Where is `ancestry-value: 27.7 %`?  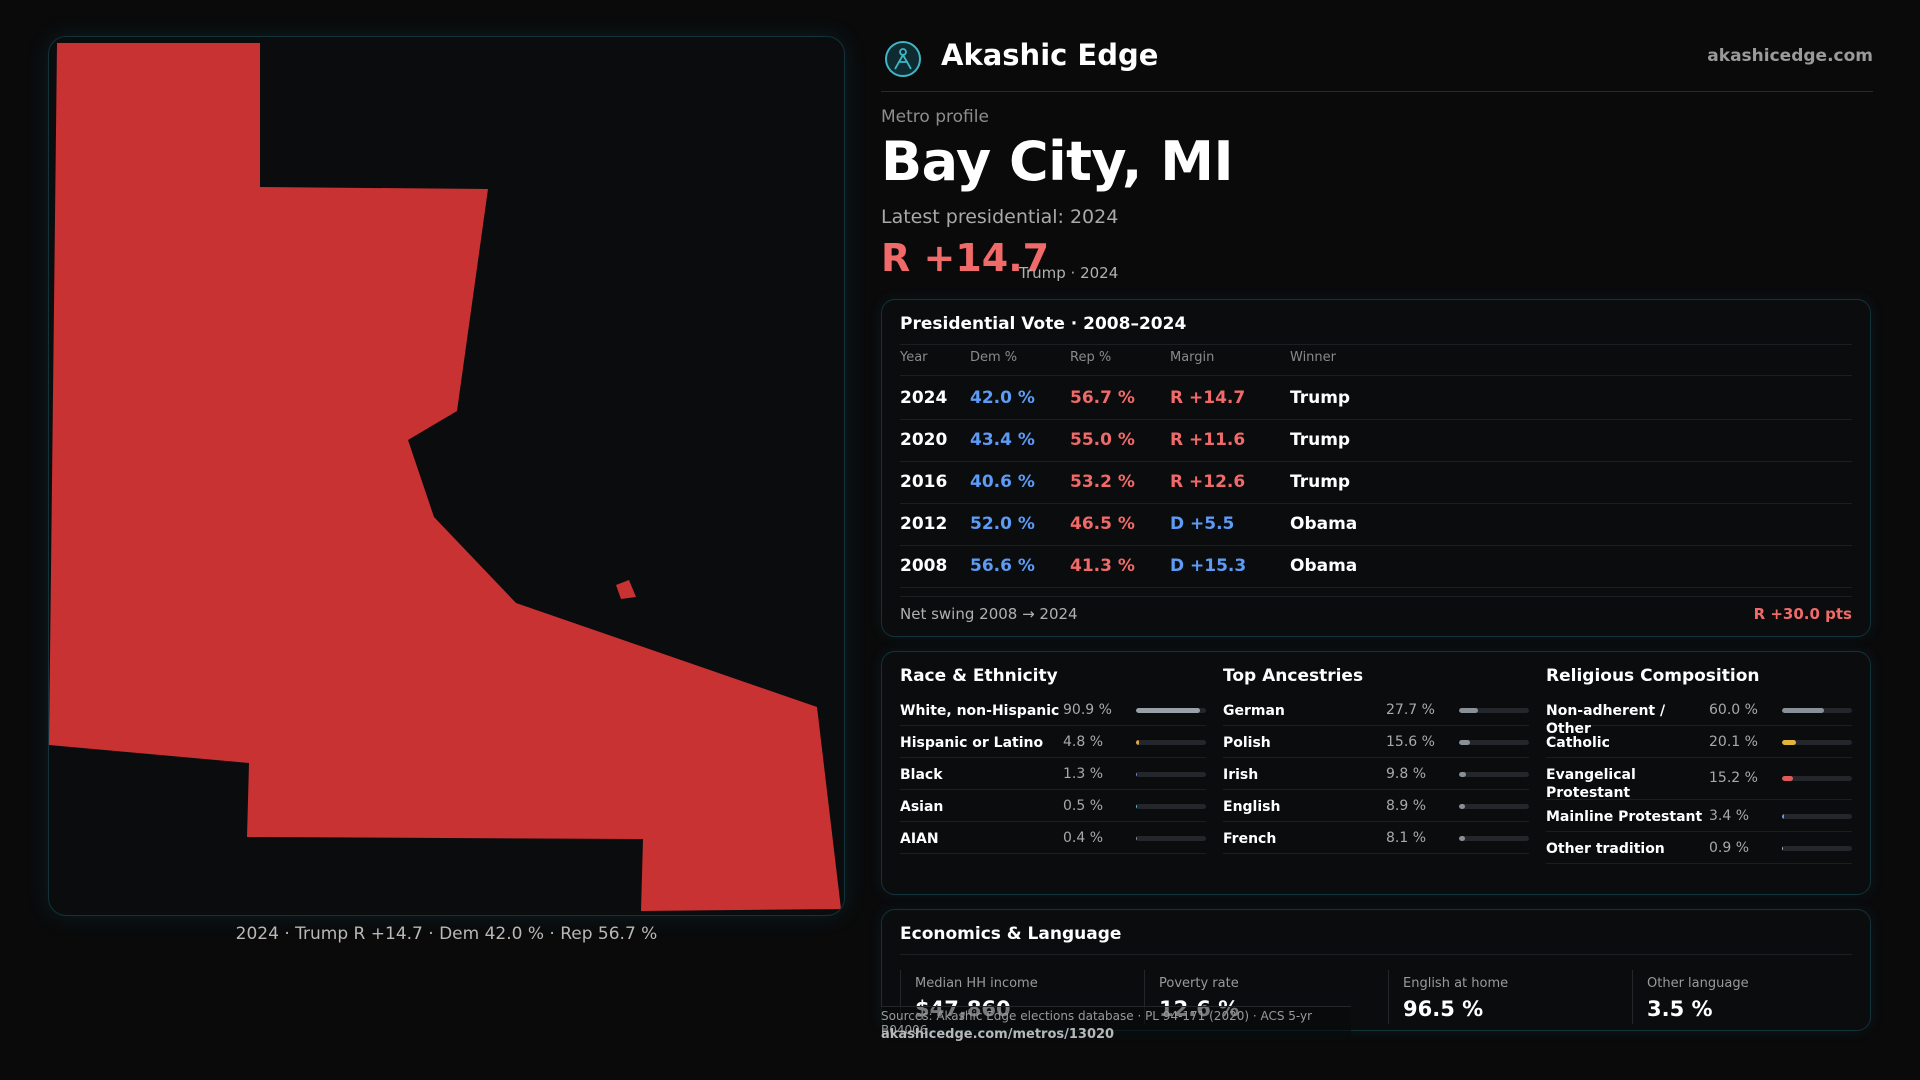 ancestry-value: 27.7 % is located at coordinates (1410, 710).